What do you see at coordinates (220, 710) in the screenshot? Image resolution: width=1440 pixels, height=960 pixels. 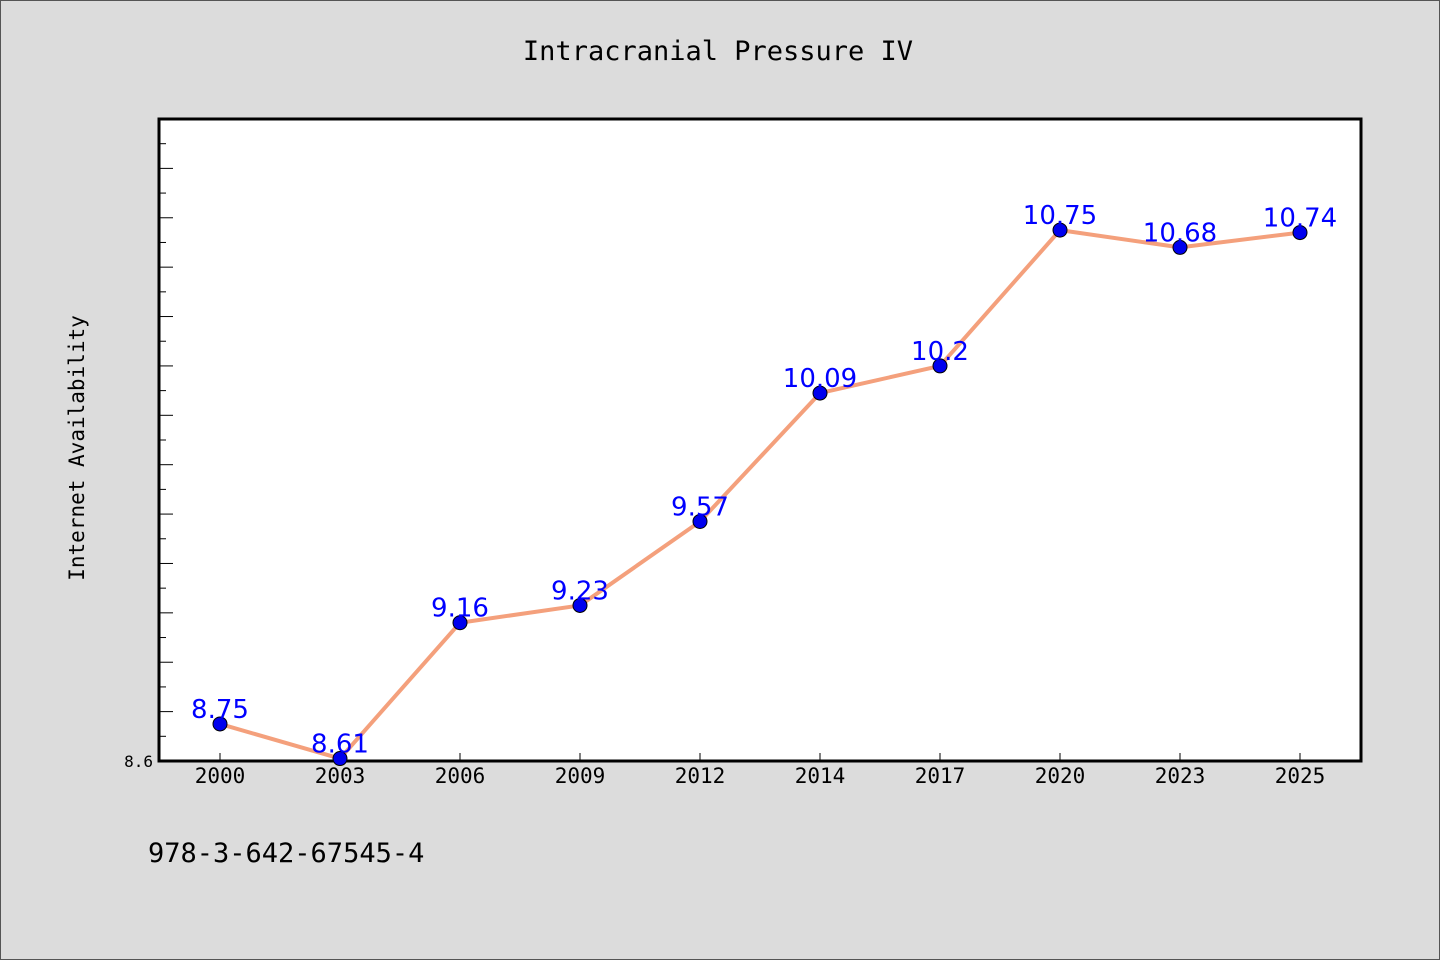 I see `data-label: 8.75` at bounding box center [220, 710].